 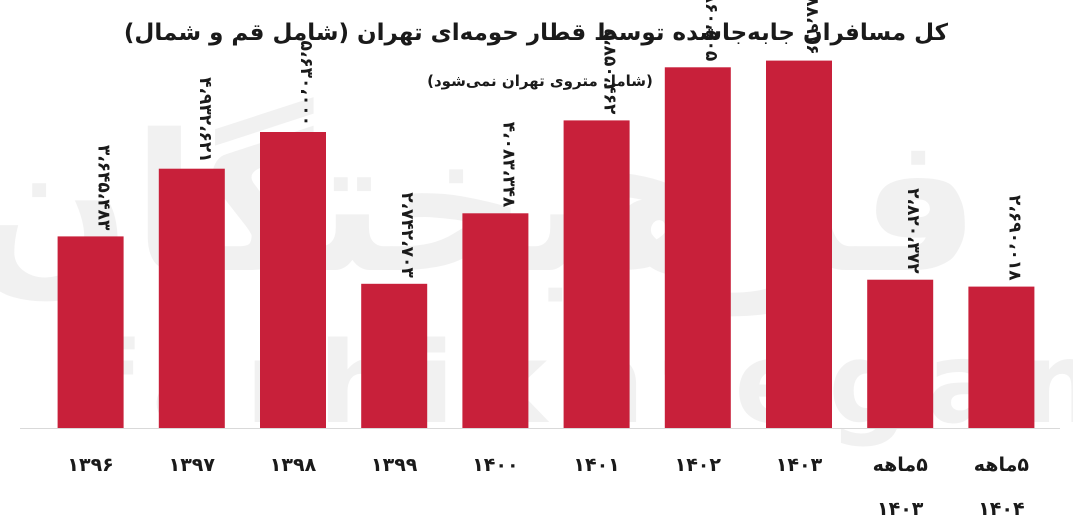 I want to click on value-label-1: ۴،۹۳۲،۶۲۱, so click(x=205, y=120).